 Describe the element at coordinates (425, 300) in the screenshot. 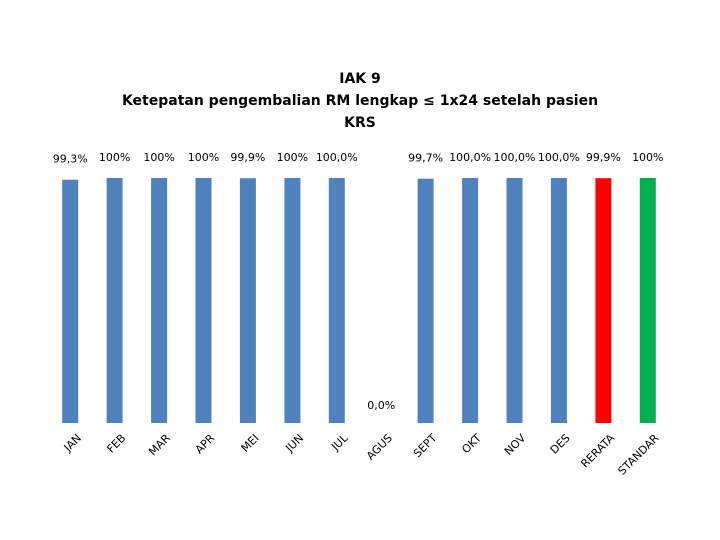

I see `bar-sept` at that location.